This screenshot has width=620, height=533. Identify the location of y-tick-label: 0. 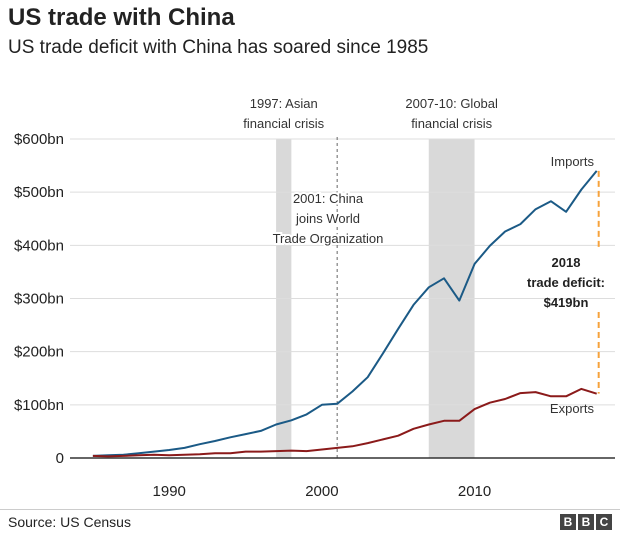
(60, 458).